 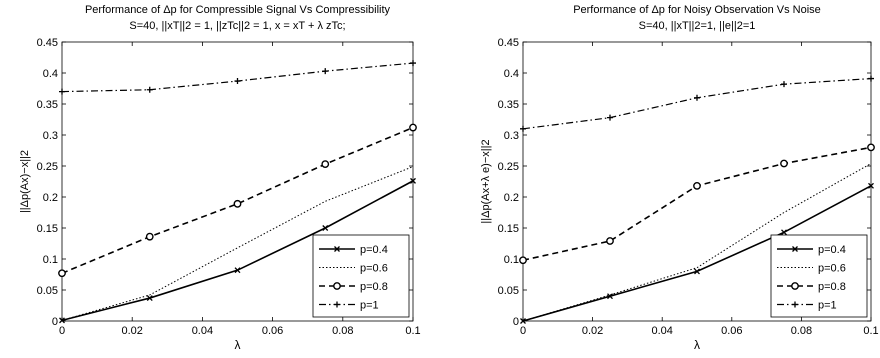 What do you see at coordinates (697, 26) in the screenshot?
I see `chart-subtitle: S=40, ||xT||2=1, ||e||2=1` at bounding box center [697, 26].